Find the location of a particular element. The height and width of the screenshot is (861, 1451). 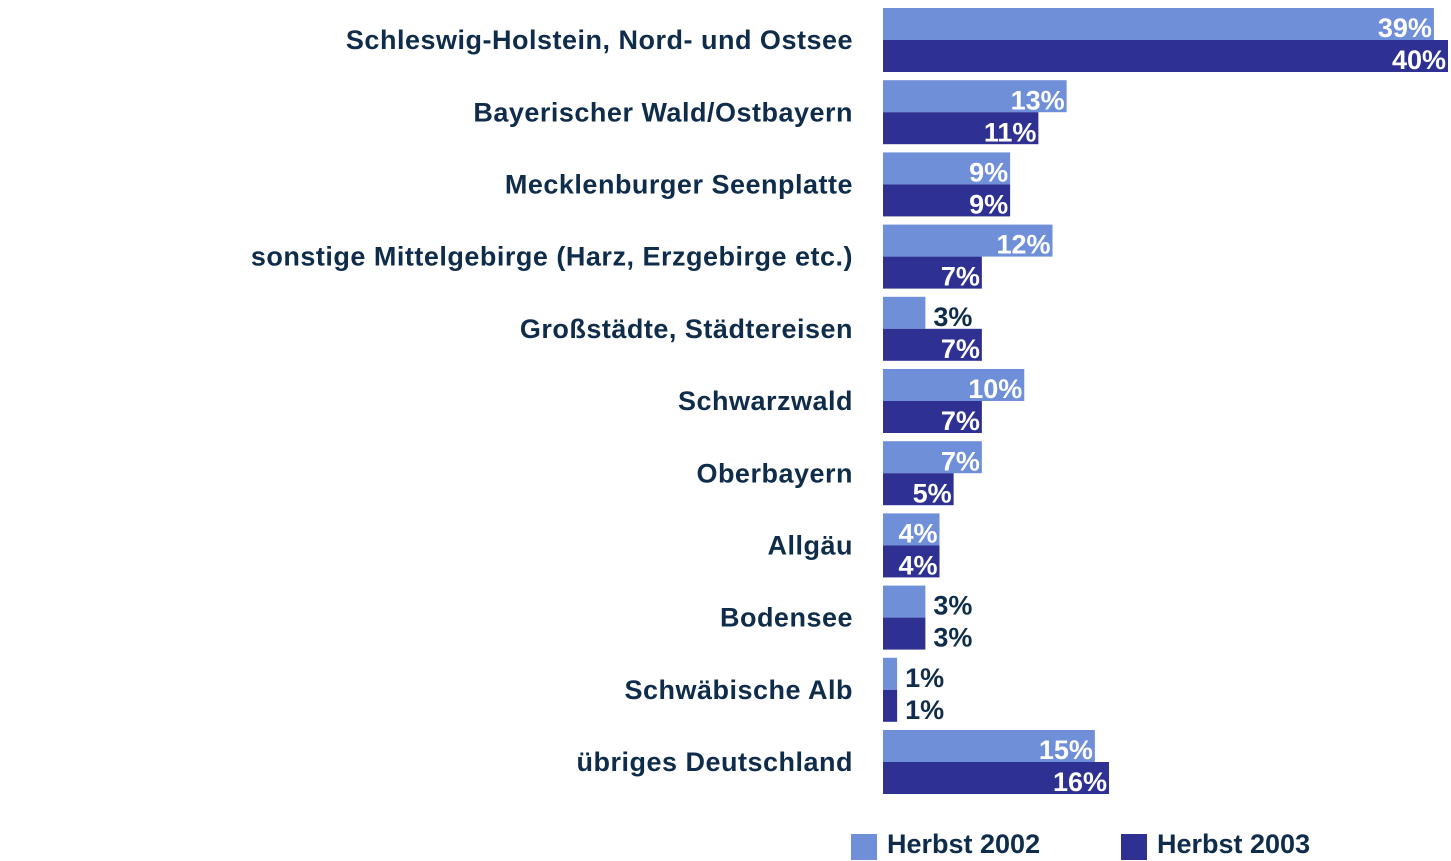

value-label: 13% is located at coordinates (1038, 100).